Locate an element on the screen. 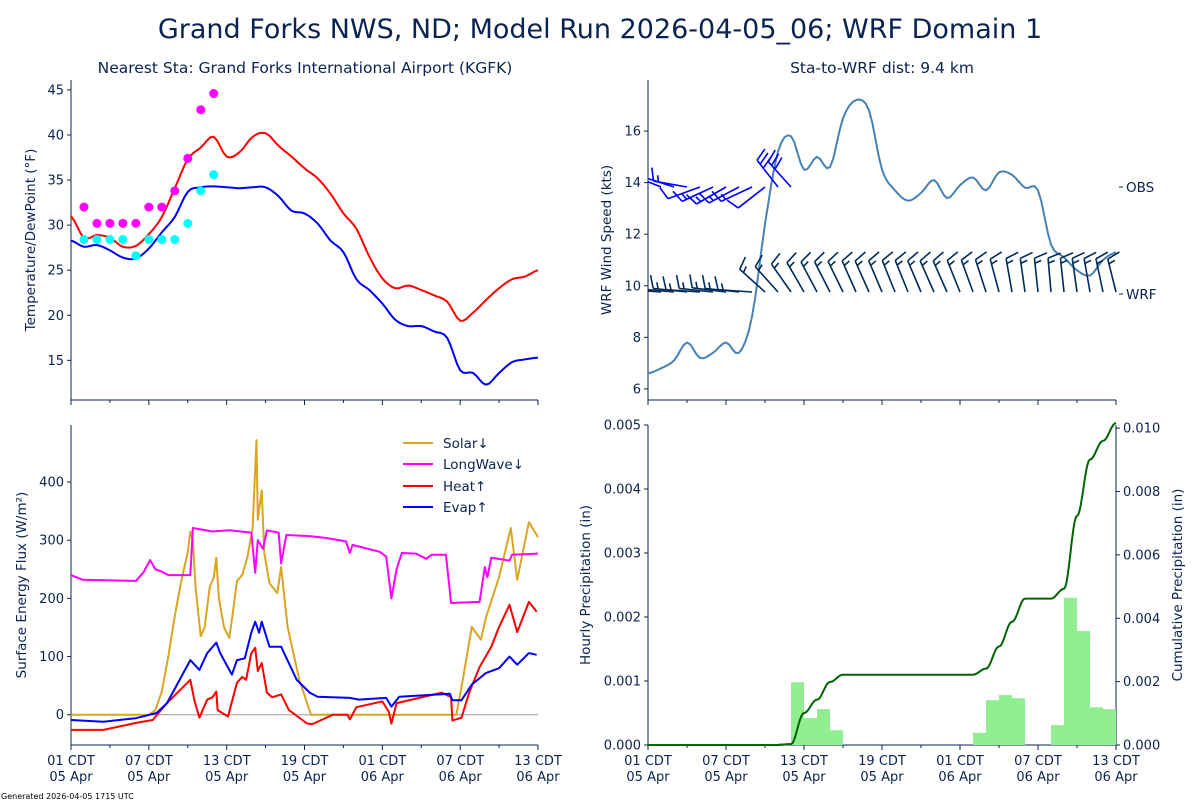 This screenshot has height=804, width=1200. x-tick-label: 07 CDT is located at coordinates (1038, 761).